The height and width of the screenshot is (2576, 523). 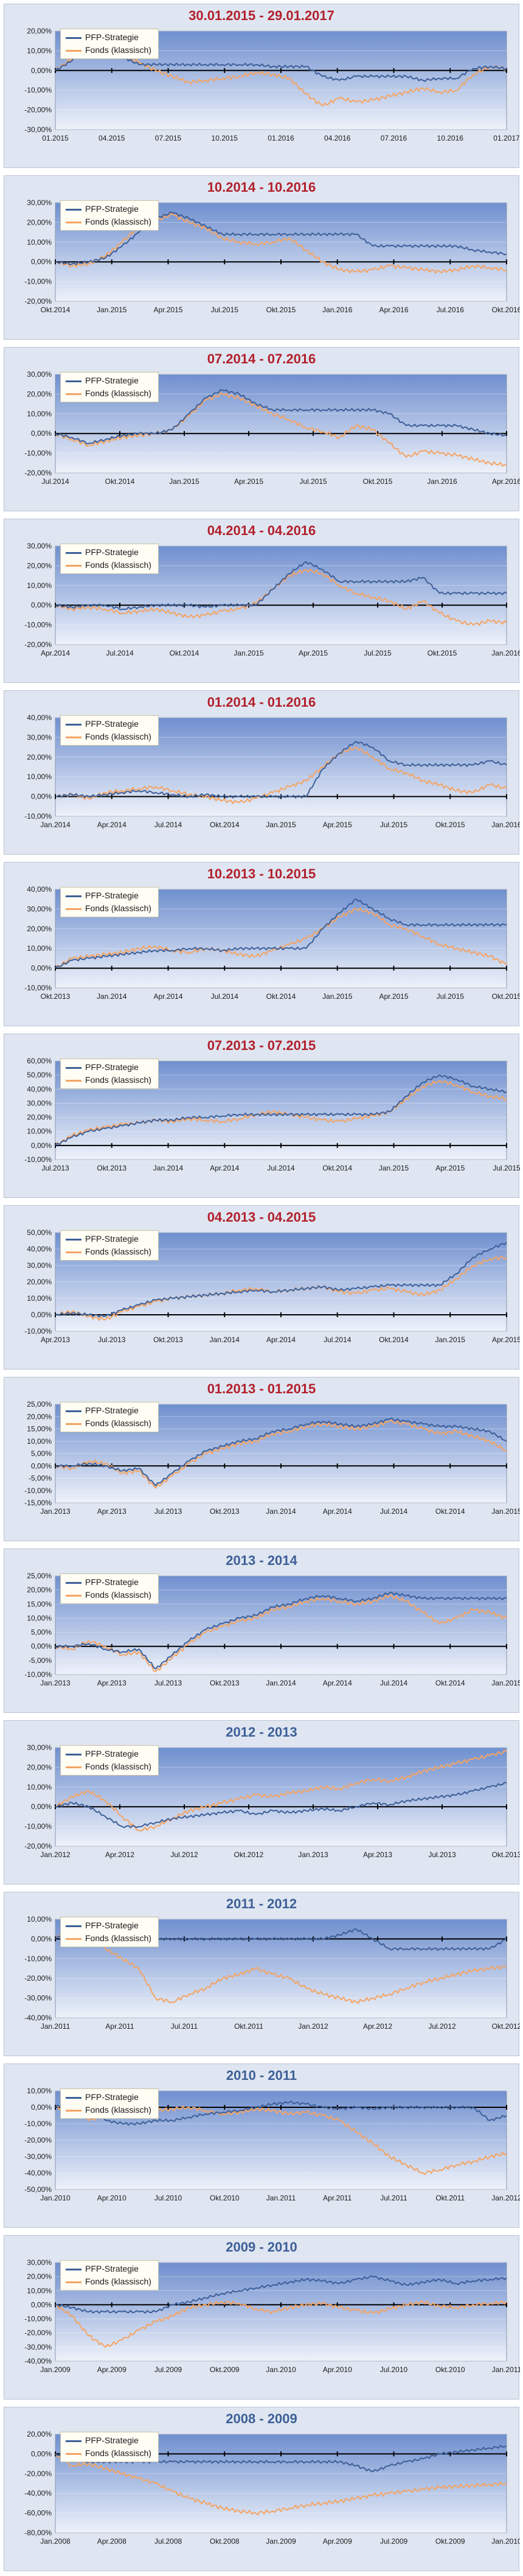 What do you see at coordinates (55, 1854) in the screenshot?
I see `x-tick-label: Jan.2012` at bounding box center [55, 1854].